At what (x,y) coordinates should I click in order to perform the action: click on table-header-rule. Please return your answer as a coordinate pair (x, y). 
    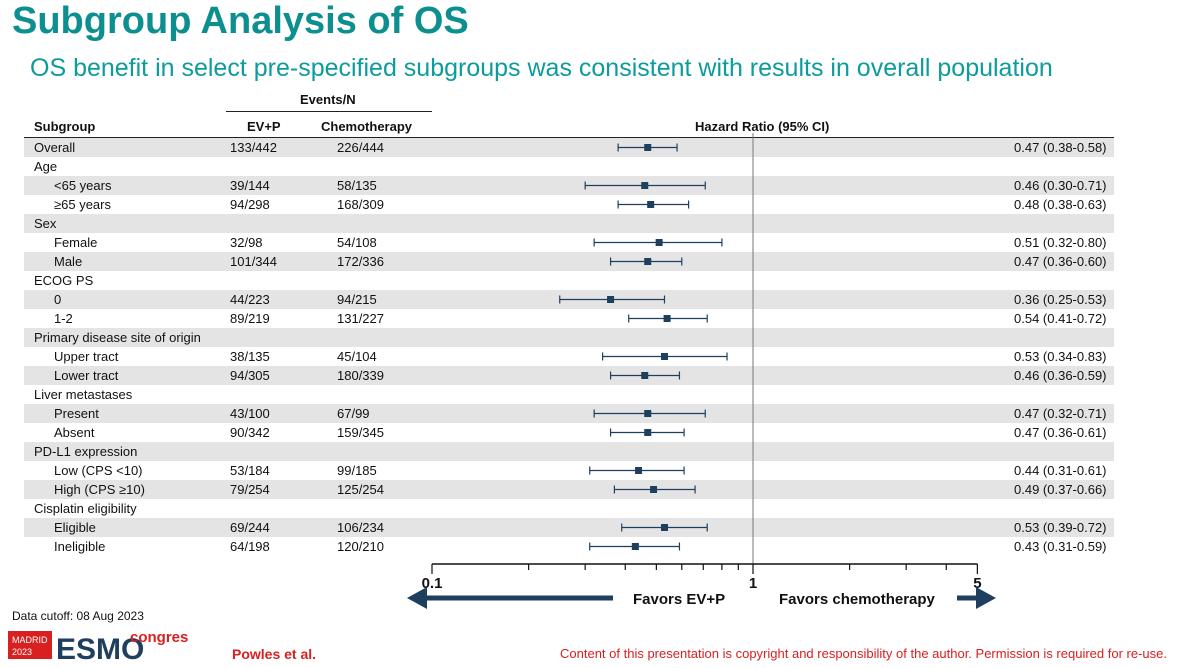
    Looking at the image, I should click on (569, 137).